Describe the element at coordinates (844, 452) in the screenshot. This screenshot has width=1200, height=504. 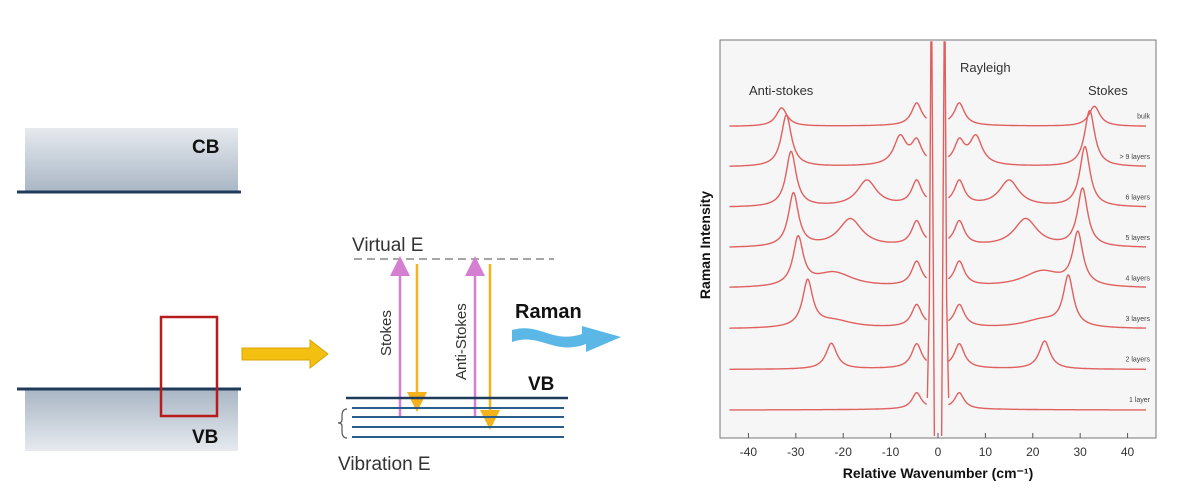
I see `x-tick-label: -20` at that location.